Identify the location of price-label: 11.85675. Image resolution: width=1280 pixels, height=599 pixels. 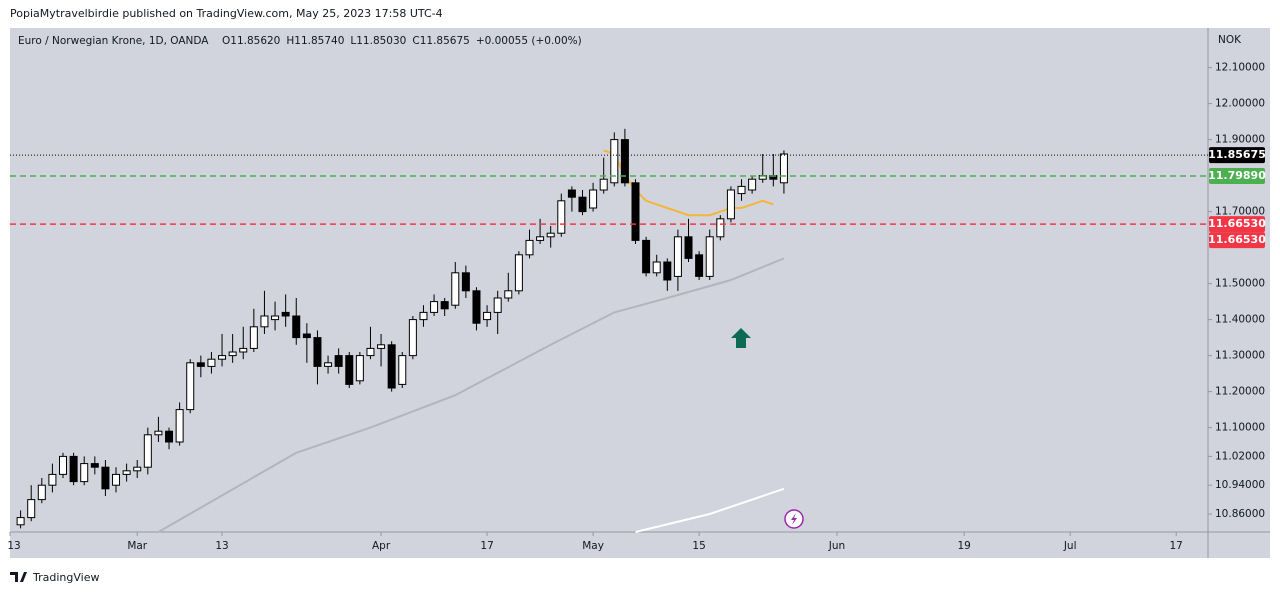
(1237, 154).